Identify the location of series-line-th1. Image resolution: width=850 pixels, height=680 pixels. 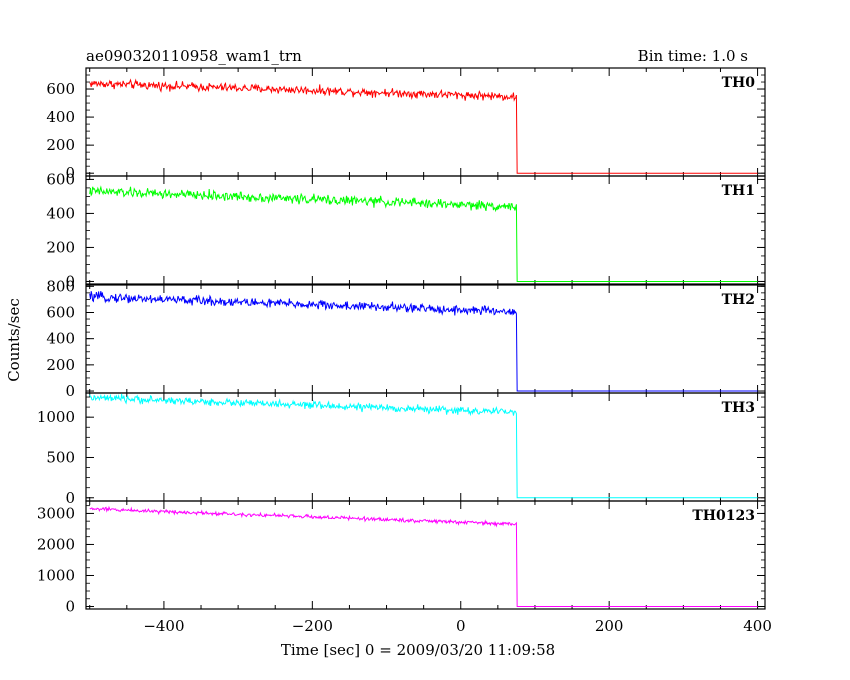
(423, 233).